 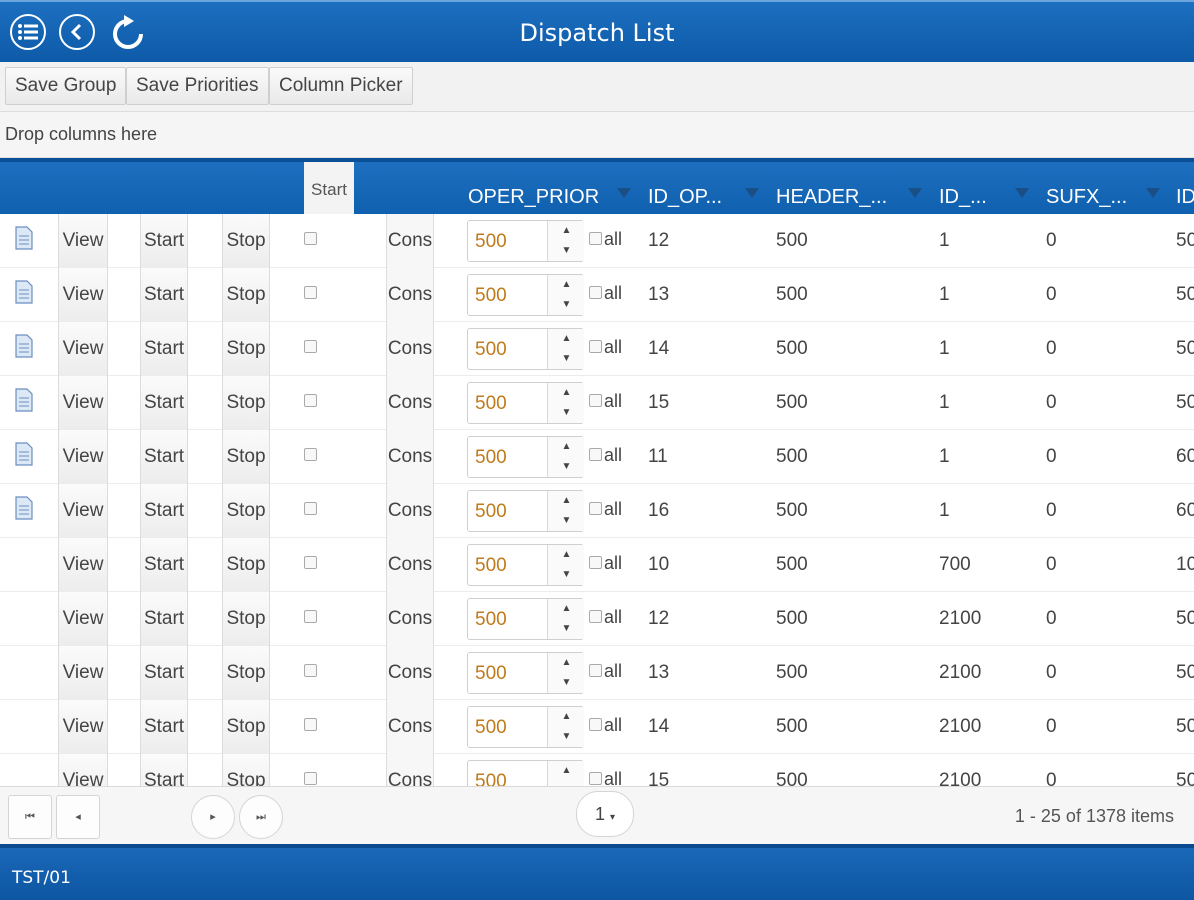 What do you see at coordinates (329, 189) in the screenshot?
I see `header-start-button: Start` at bounding box center [329, 189].